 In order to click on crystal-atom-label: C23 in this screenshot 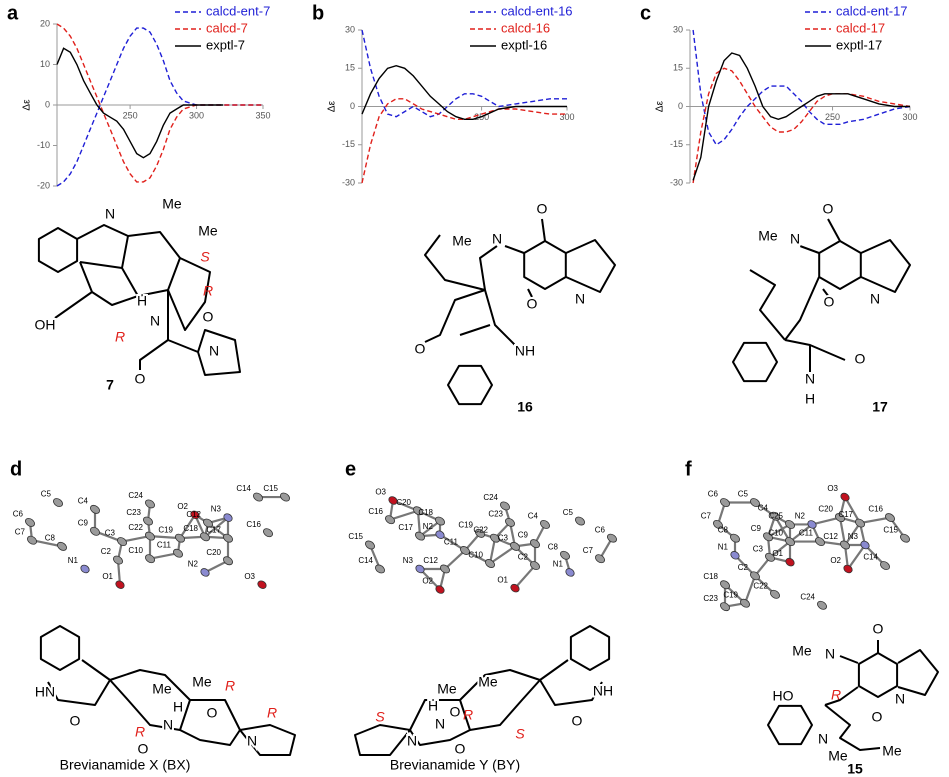, I will do `click(710, 598)`.